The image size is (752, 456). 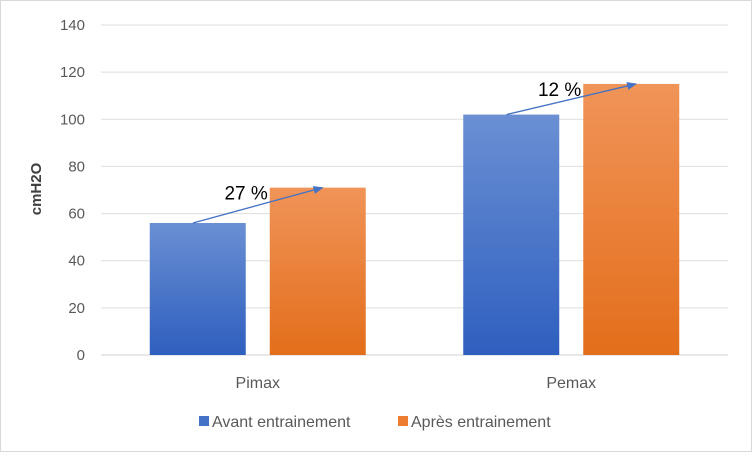 What do you see at coordinates (631, 219) in the screenshot?
I see `bar-pemax-apres` at bounding box center [631, 219].